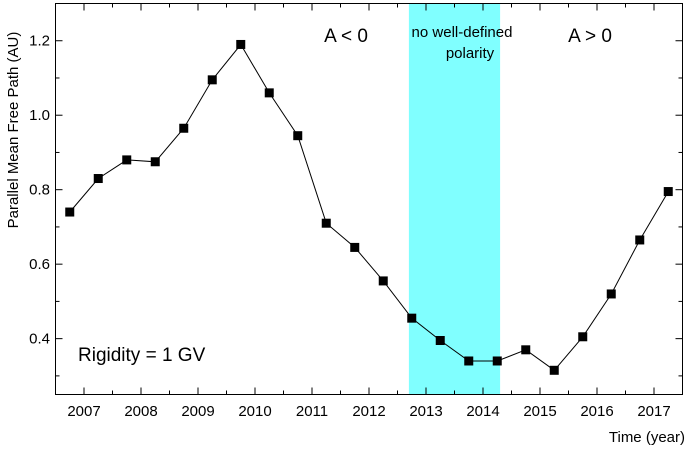 This screenshot has height=450, width=688. Describe the element at coordinates (312, 411) in the screenshot. I see `x-tick-label: 2011` at that location.